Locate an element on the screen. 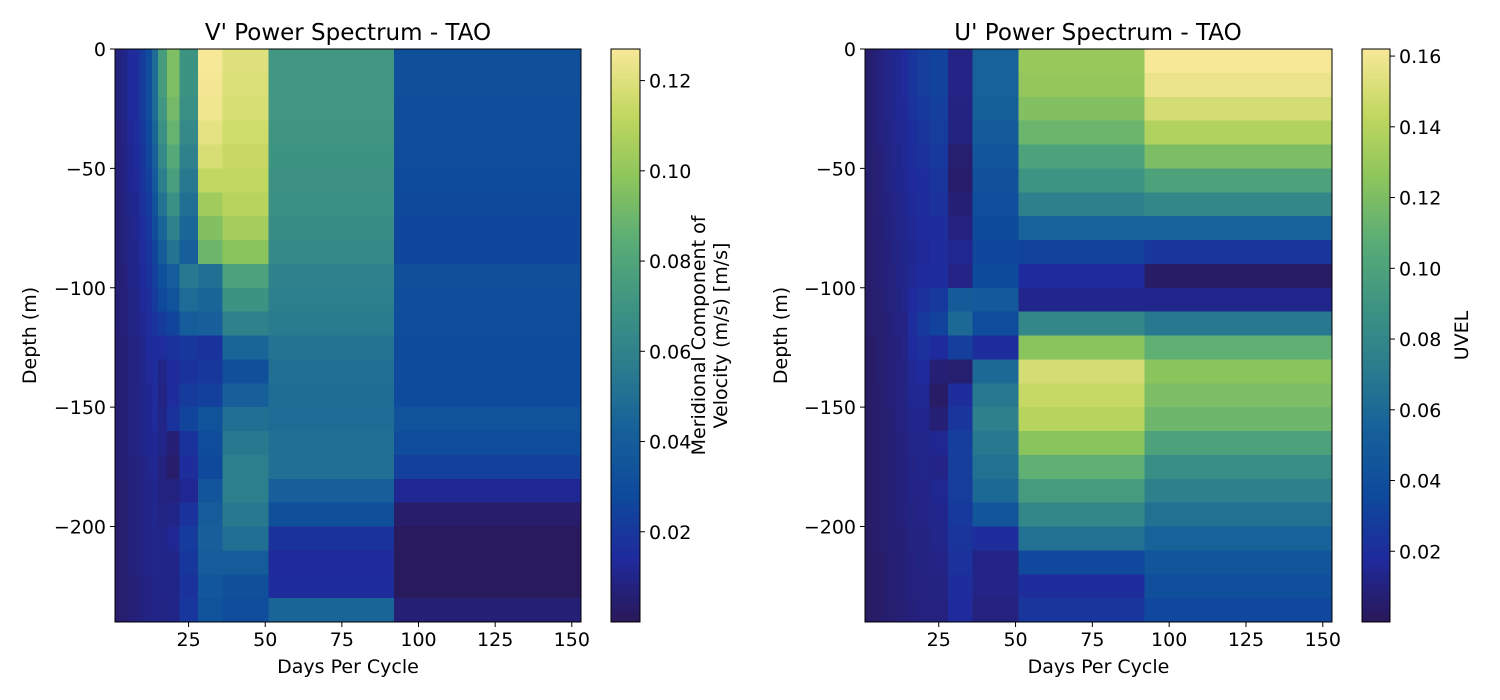 Image resolution: width=1500 pixels, height=700 pixels. colorbar-tick-label: 0.02 is located at coordinates (1420, 552).